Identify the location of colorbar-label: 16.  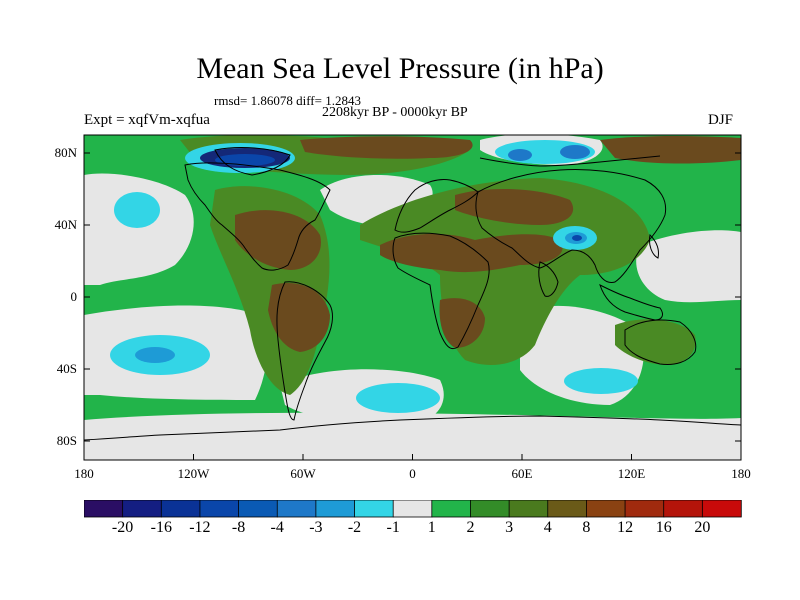
(663, 527).